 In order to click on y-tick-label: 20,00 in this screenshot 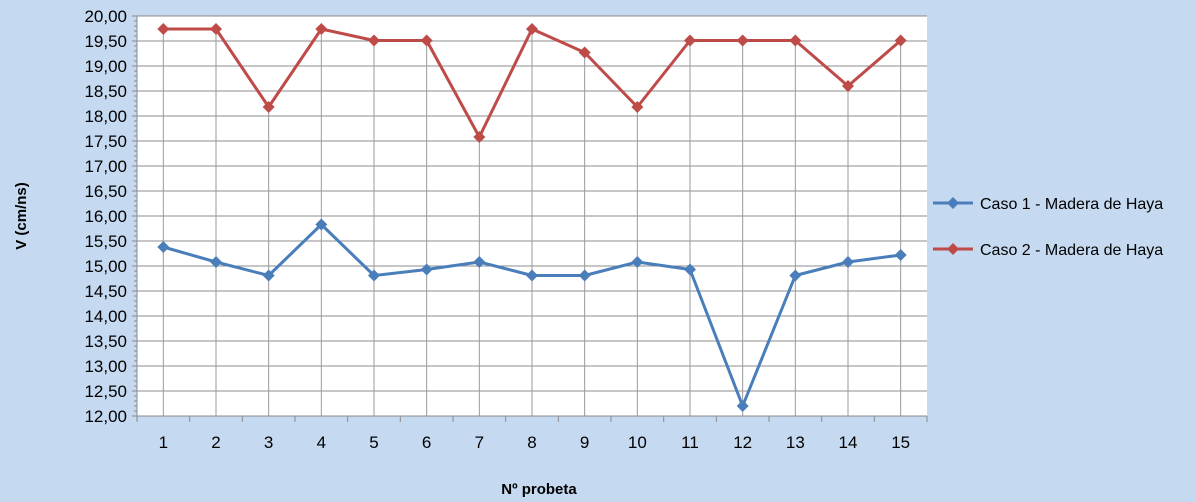, I will do `click(105, 16)`.